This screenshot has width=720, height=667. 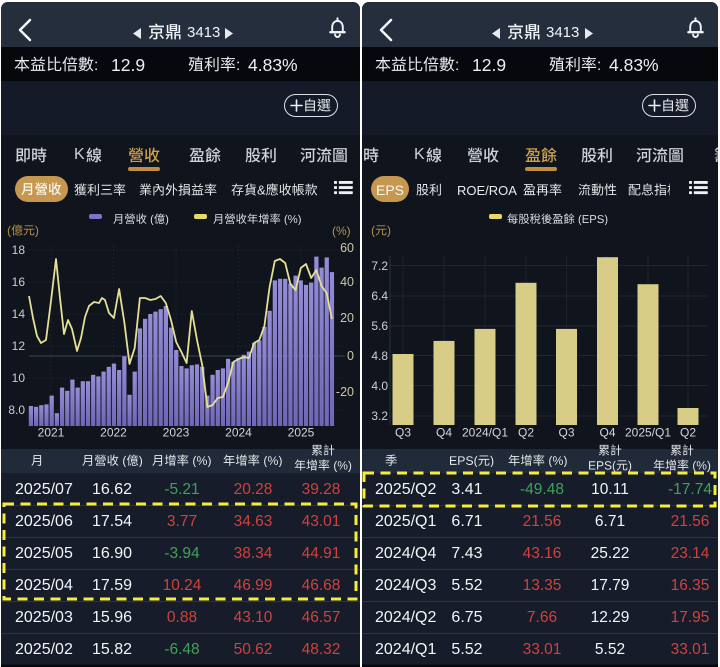 What do you see at coordinates (379, 326) in the screenshot?
I see `svg-text: 5.6` at bounding box center [379, 326].